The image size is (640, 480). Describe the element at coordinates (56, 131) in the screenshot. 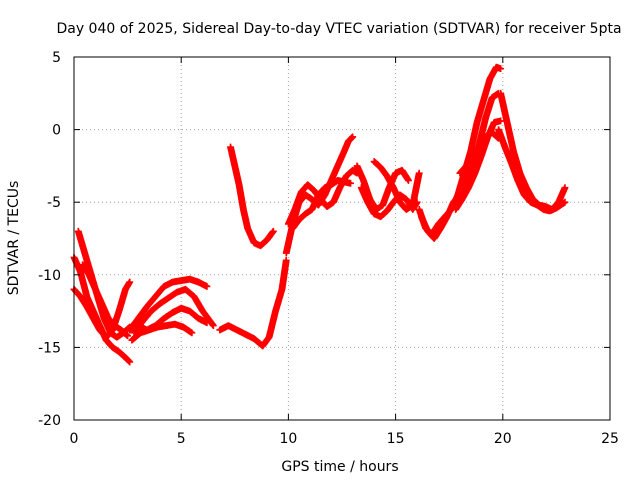

I see `y-tick-label: 0` at that location.